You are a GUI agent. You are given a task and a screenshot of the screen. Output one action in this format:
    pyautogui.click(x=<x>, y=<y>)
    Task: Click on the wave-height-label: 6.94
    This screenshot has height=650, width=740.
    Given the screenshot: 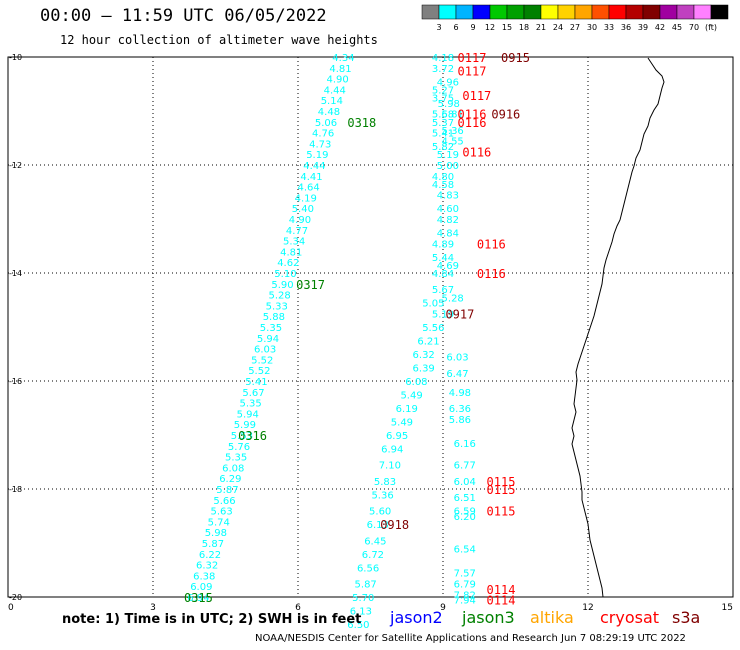 What is the action you would take?
    pyautogui.click(x=392, y=450)
    